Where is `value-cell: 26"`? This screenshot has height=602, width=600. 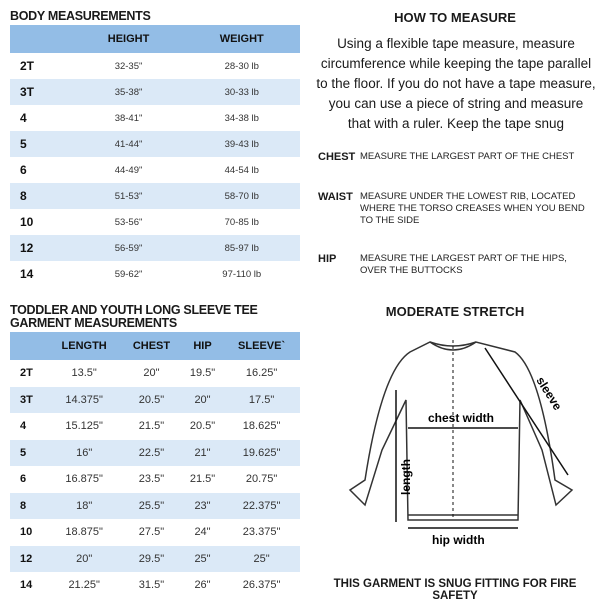 value-cell: 26" is located at coordinates (202, 585).